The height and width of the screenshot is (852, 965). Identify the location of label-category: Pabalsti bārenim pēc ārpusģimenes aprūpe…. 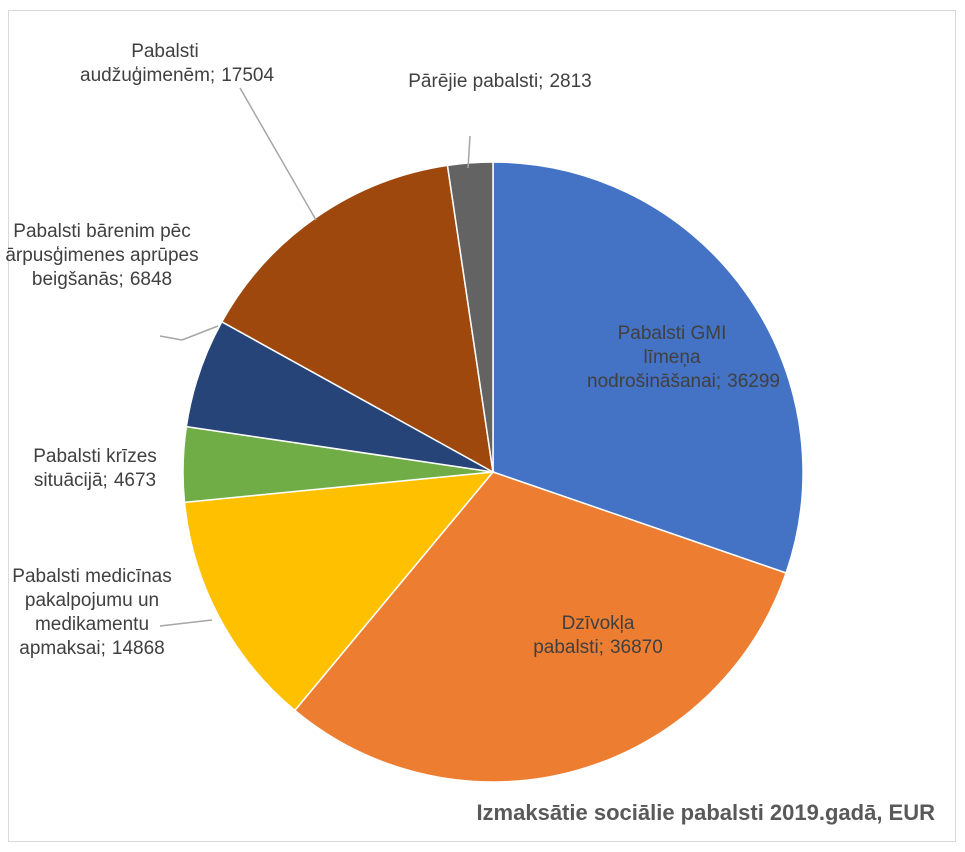
(102, 255).